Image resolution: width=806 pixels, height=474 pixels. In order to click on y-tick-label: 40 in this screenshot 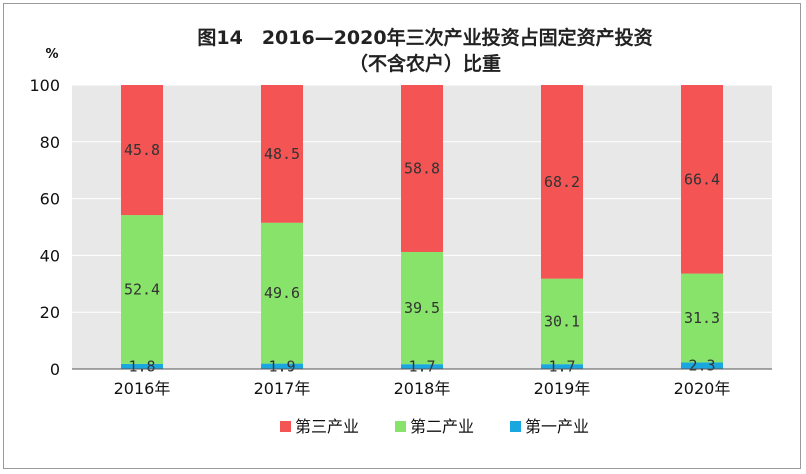, I will do `click(50, 255)`.